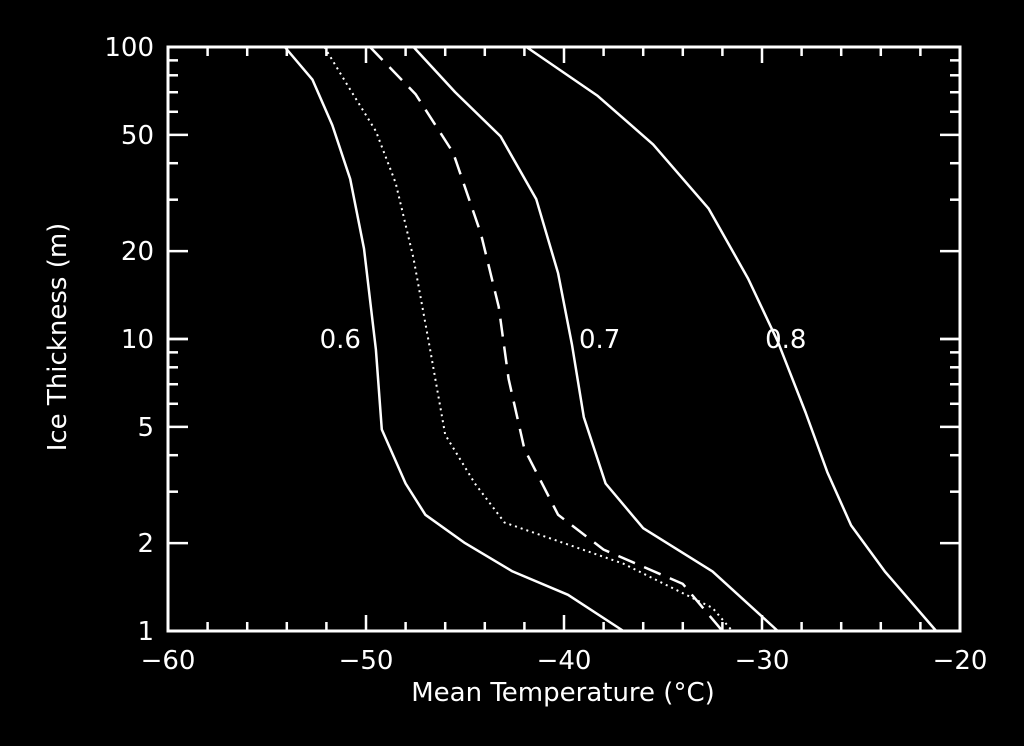 The image size is (1024, 746). Describe the element at coordinates (137, 340) in the screenshot. I see `y-tick-label: 10` at that location.